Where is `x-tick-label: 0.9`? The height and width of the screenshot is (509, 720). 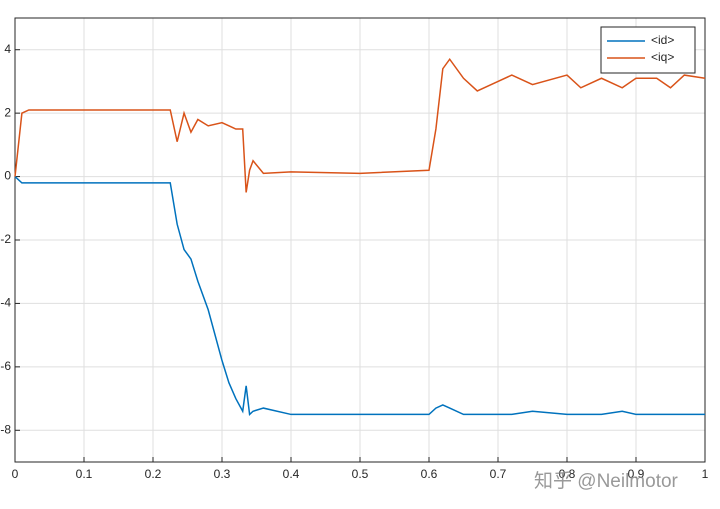
x-tick-label: 0.9 is located at coordinates (636, 474).